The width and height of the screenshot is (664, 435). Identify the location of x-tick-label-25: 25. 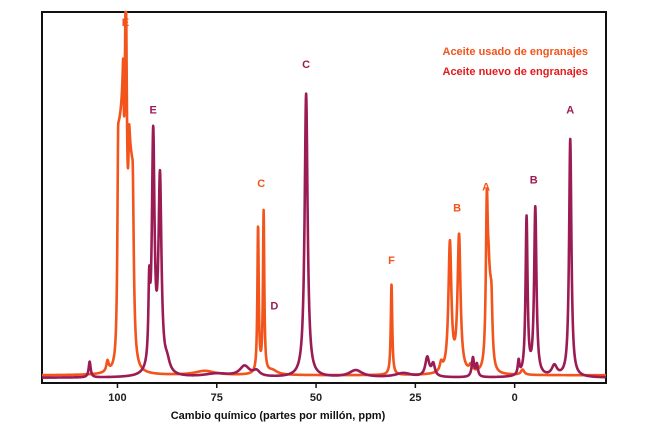
(415, 398).